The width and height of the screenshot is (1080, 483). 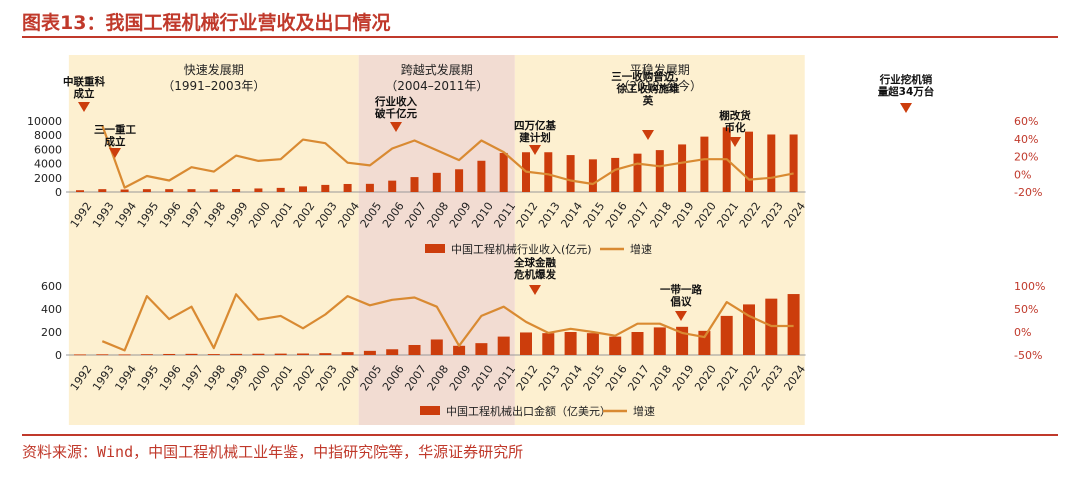 I want to click on y-right-tick: 20%, so click(x=1026, y=157).